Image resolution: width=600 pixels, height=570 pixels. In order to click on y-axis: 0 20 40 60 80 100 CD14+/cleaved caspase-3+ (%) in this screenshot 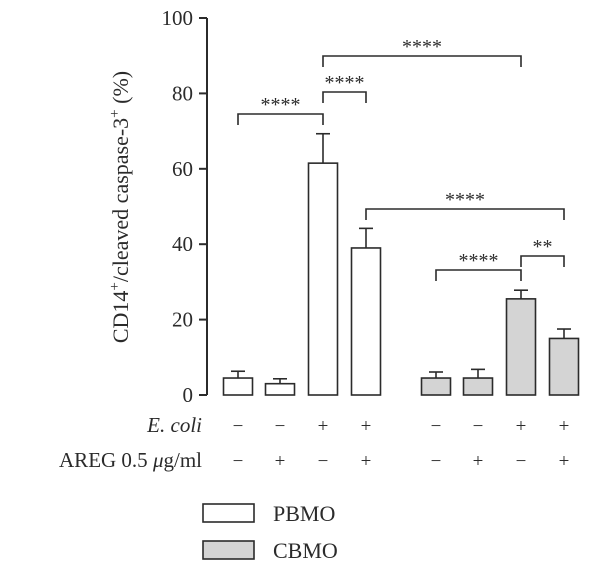, I will do `click(157, 206)`.